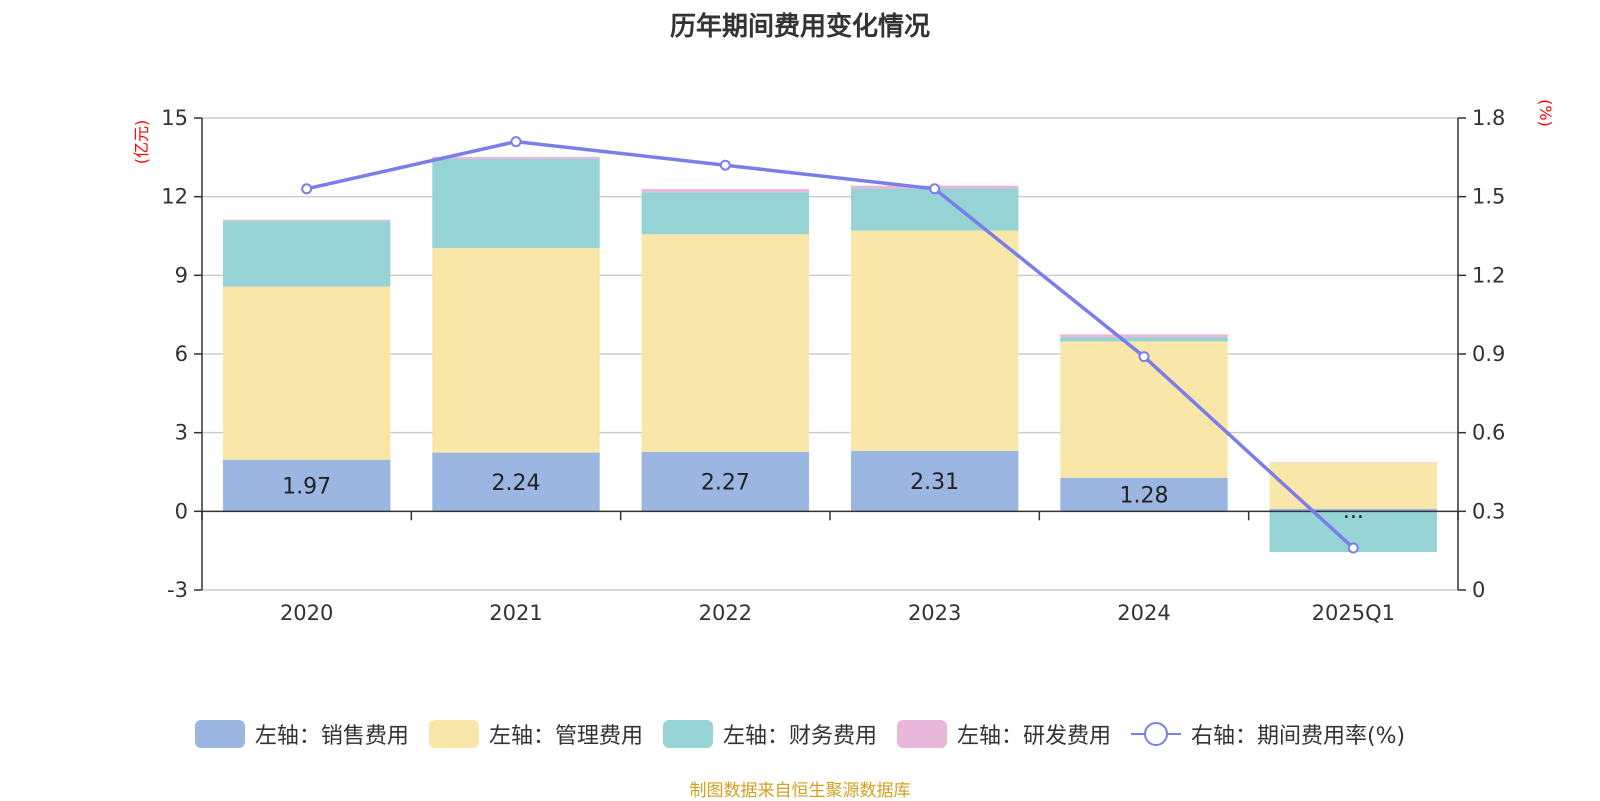  I want to click on legend-swatch-sales, so click(219, 734).